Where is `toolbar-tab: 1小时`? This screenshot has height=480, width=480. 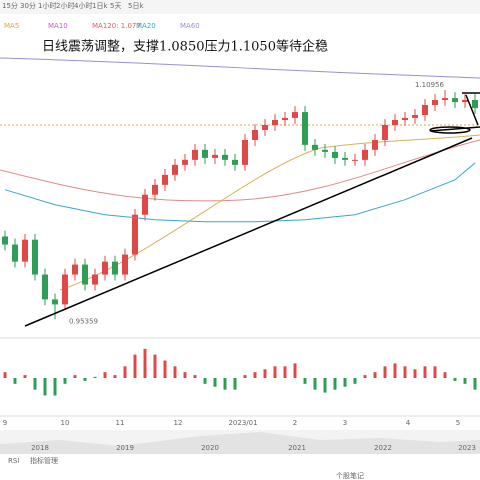
toolbar-tab: 1小时 is located at coordinates (47, 5).